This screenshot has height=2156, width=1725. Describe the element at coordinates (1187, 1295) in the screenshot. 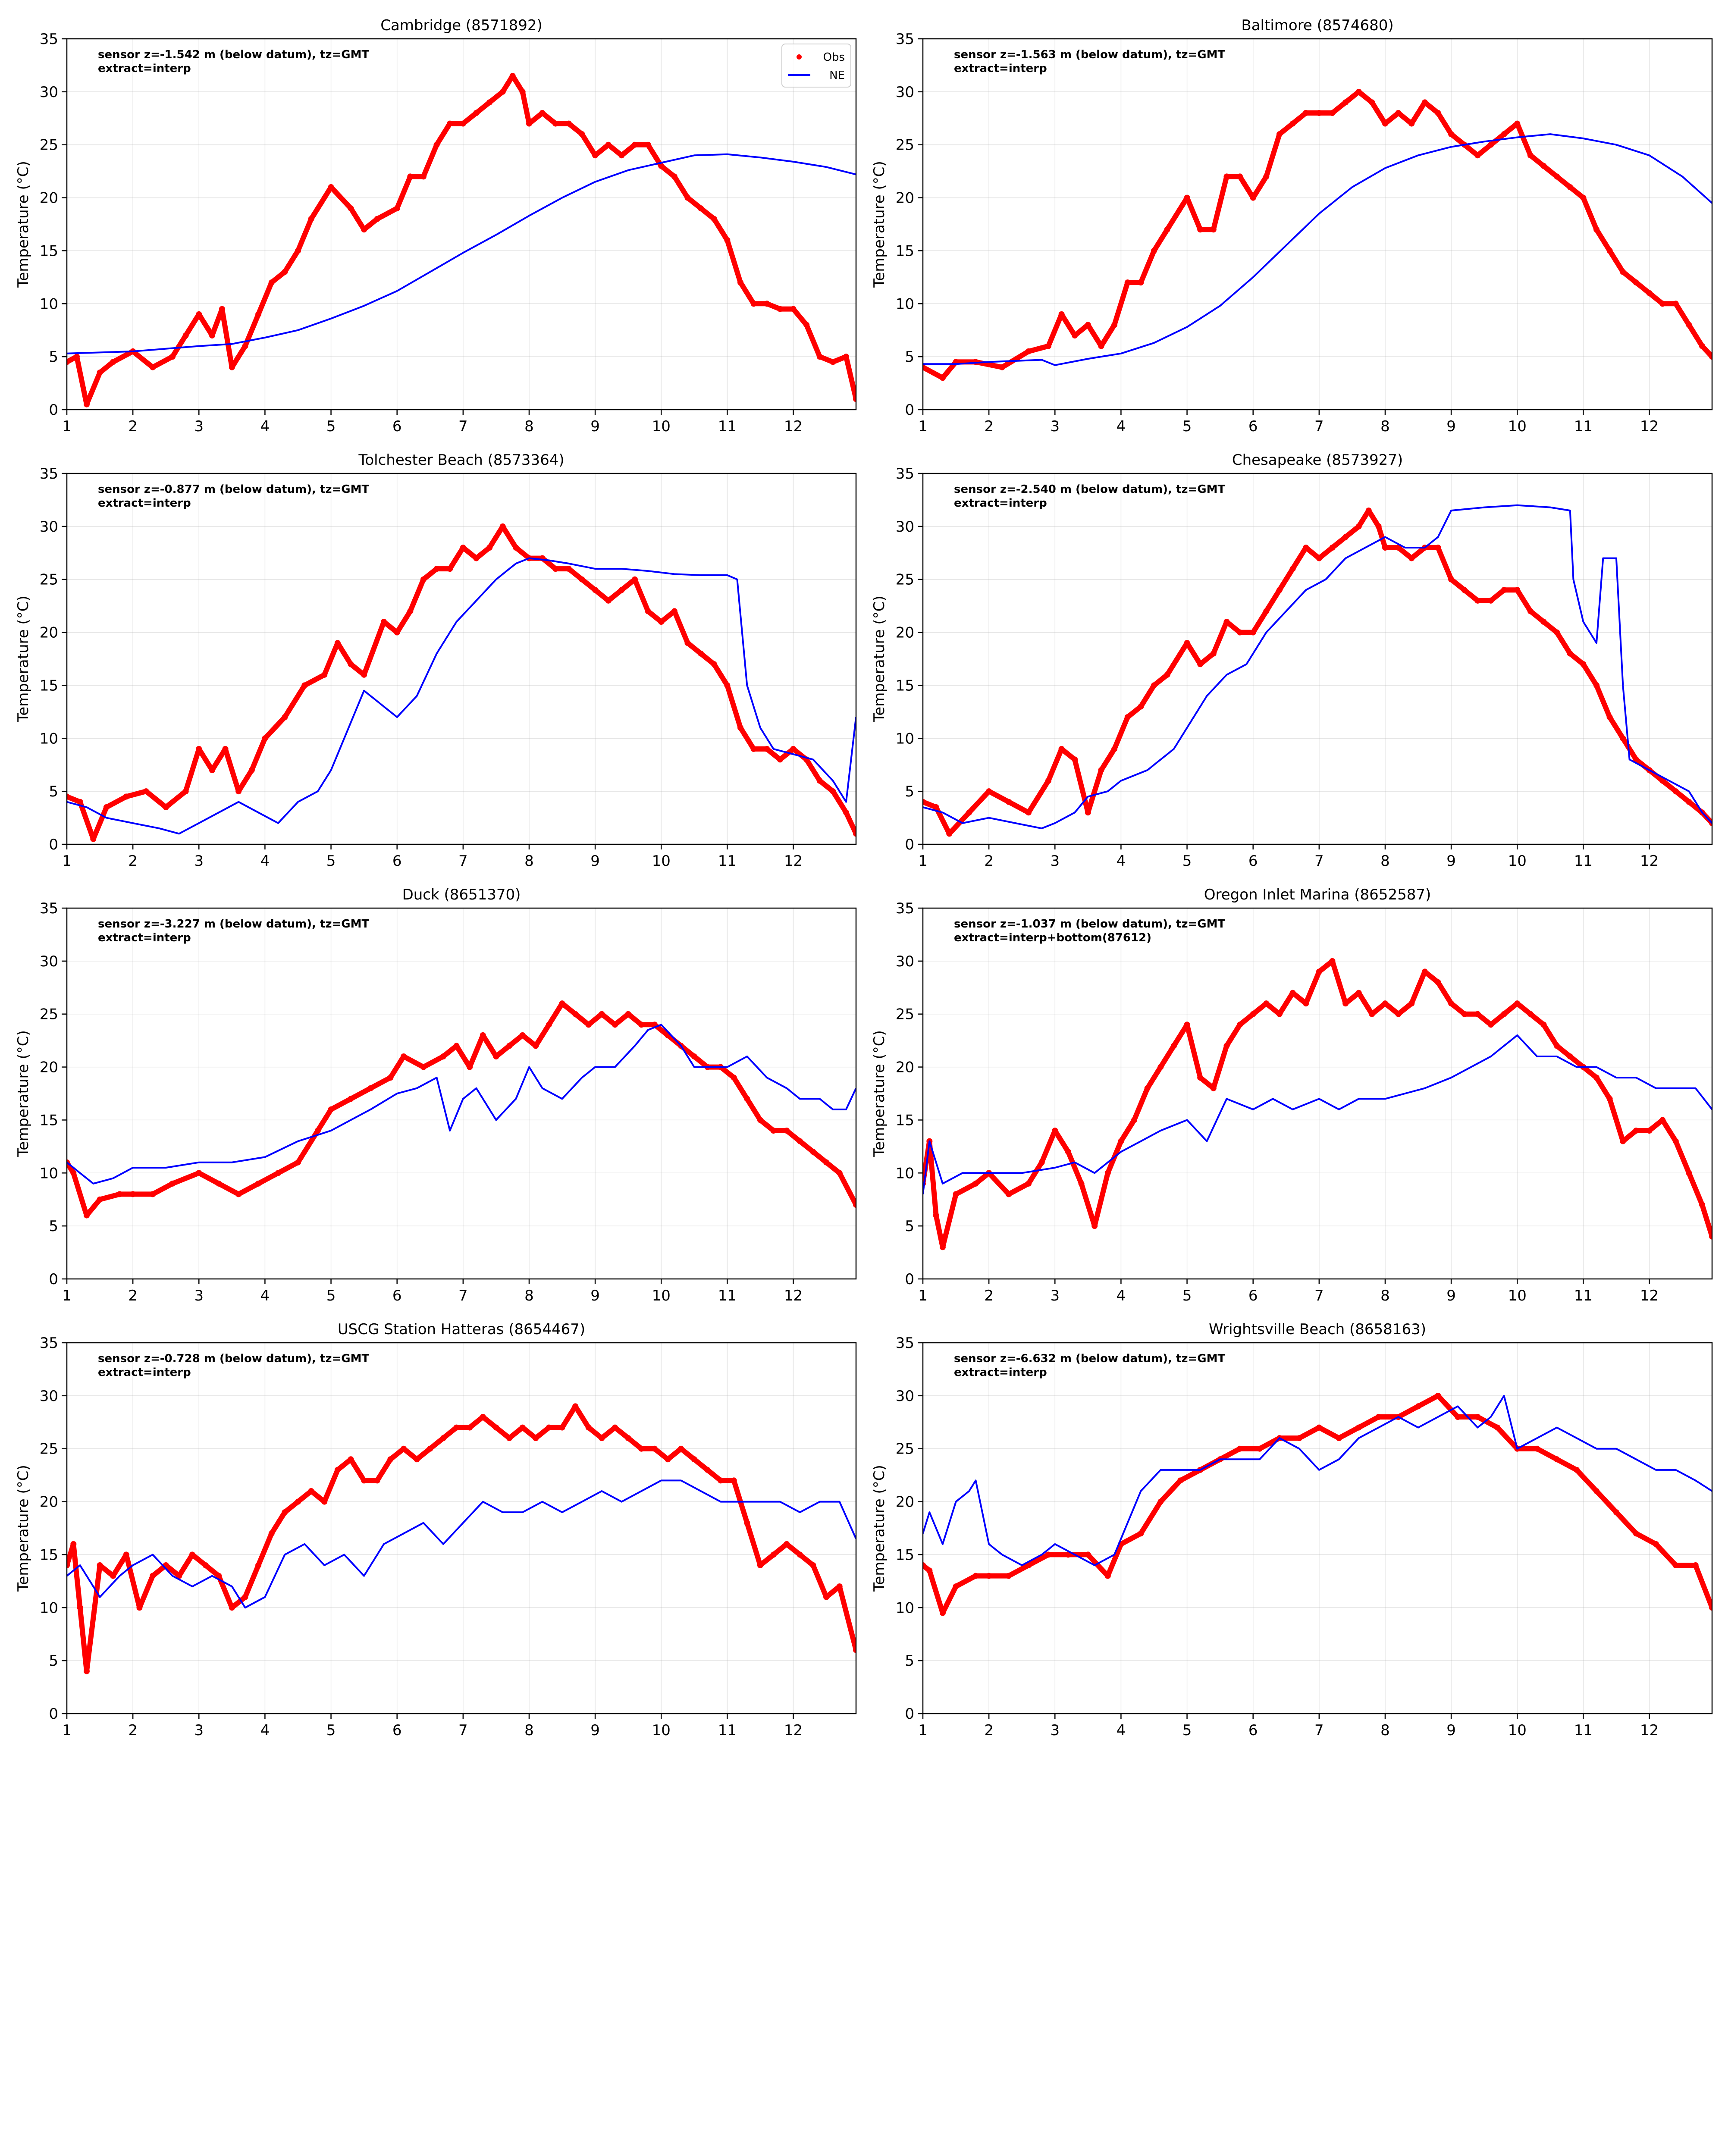

I see `x-tick-label: 5` at that location.